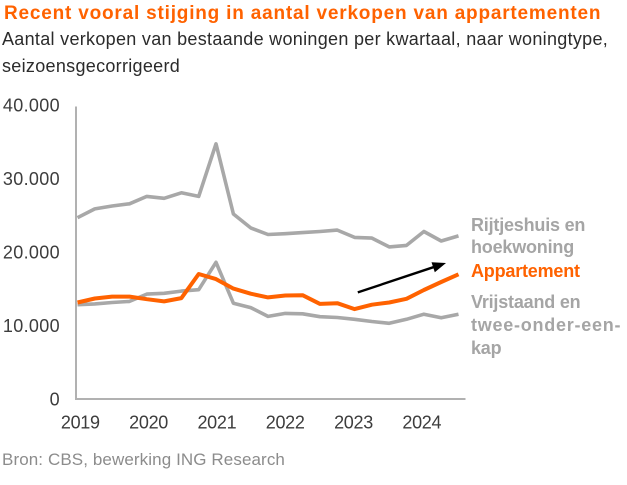 This screenshot has width=627, height=485. Describe the element at coordinates (31, 179) in the screenshot. I see `svg-text: 30.000` at that location.